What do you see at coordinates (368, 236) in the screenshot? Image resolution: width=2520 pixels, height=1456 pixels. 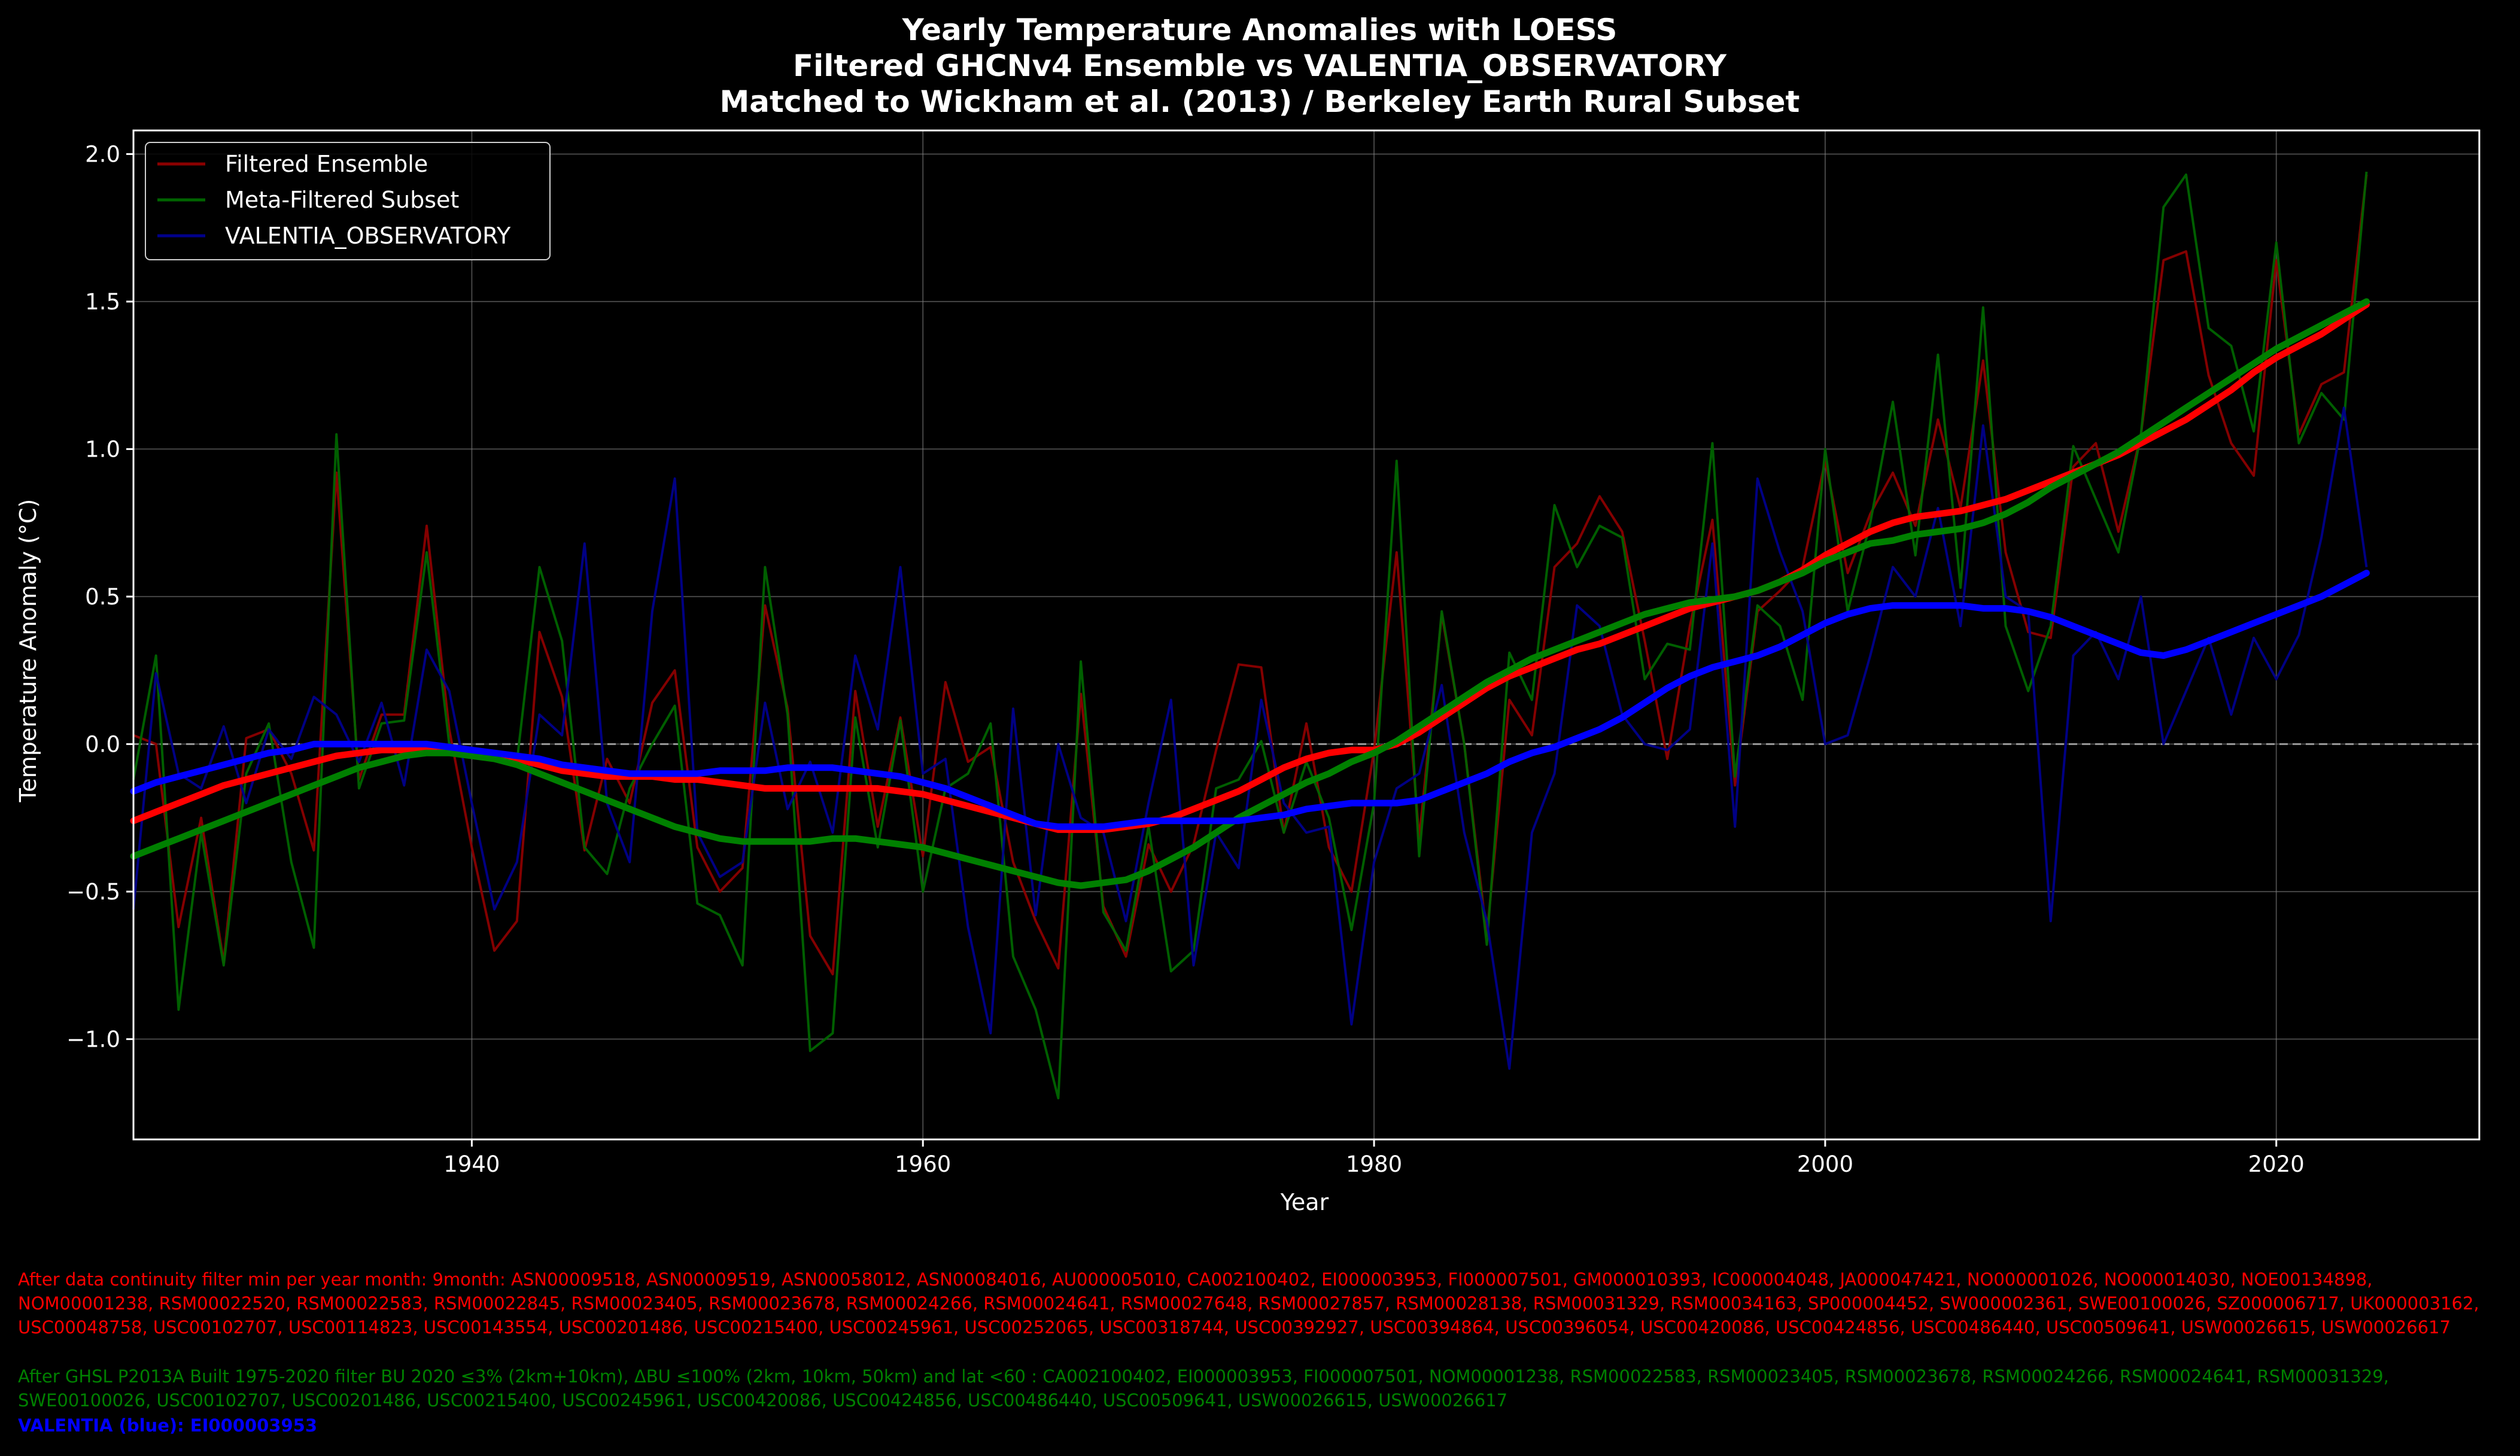 I see `valentia-legend-label: VALENTIA_OBSERVATORY` at bounding box center [368, 236].